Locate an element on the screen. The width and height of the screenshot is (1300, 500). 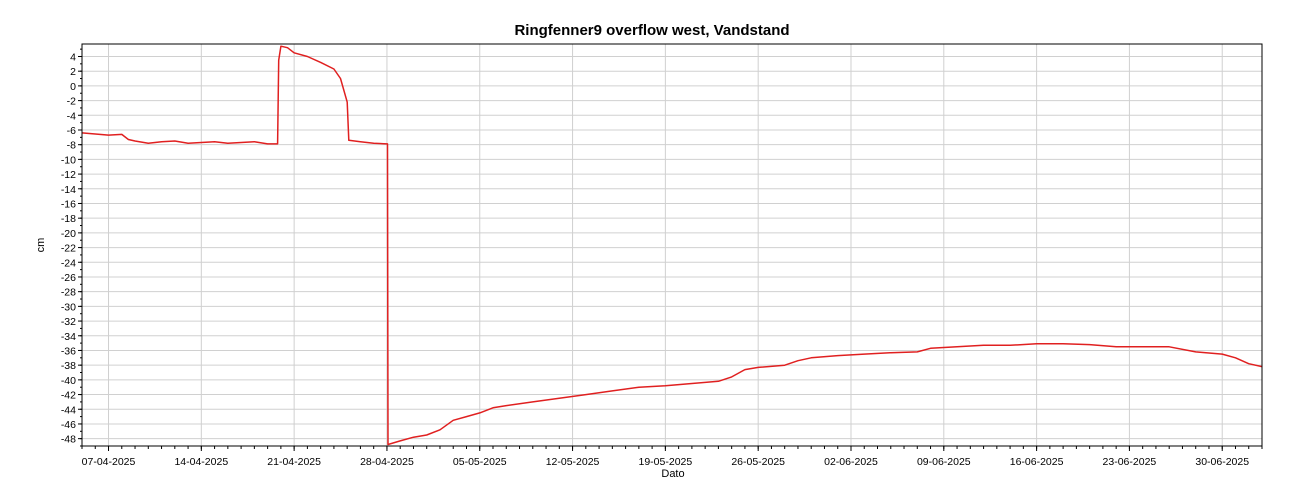
x-tick-label: 23-06-2025 is located at coordinates (1130, 462).